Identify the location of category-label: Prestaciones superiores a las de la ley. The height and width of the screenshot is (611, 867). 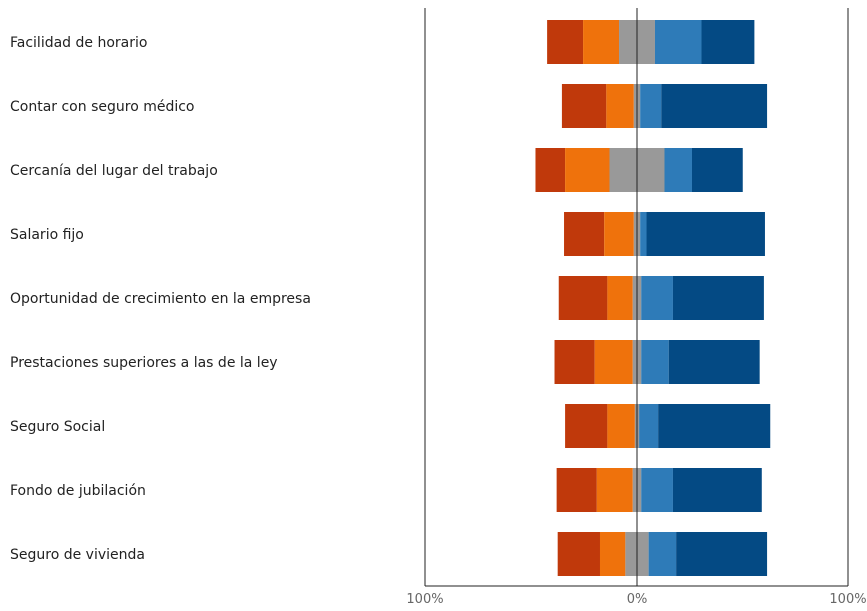
(144, 363).